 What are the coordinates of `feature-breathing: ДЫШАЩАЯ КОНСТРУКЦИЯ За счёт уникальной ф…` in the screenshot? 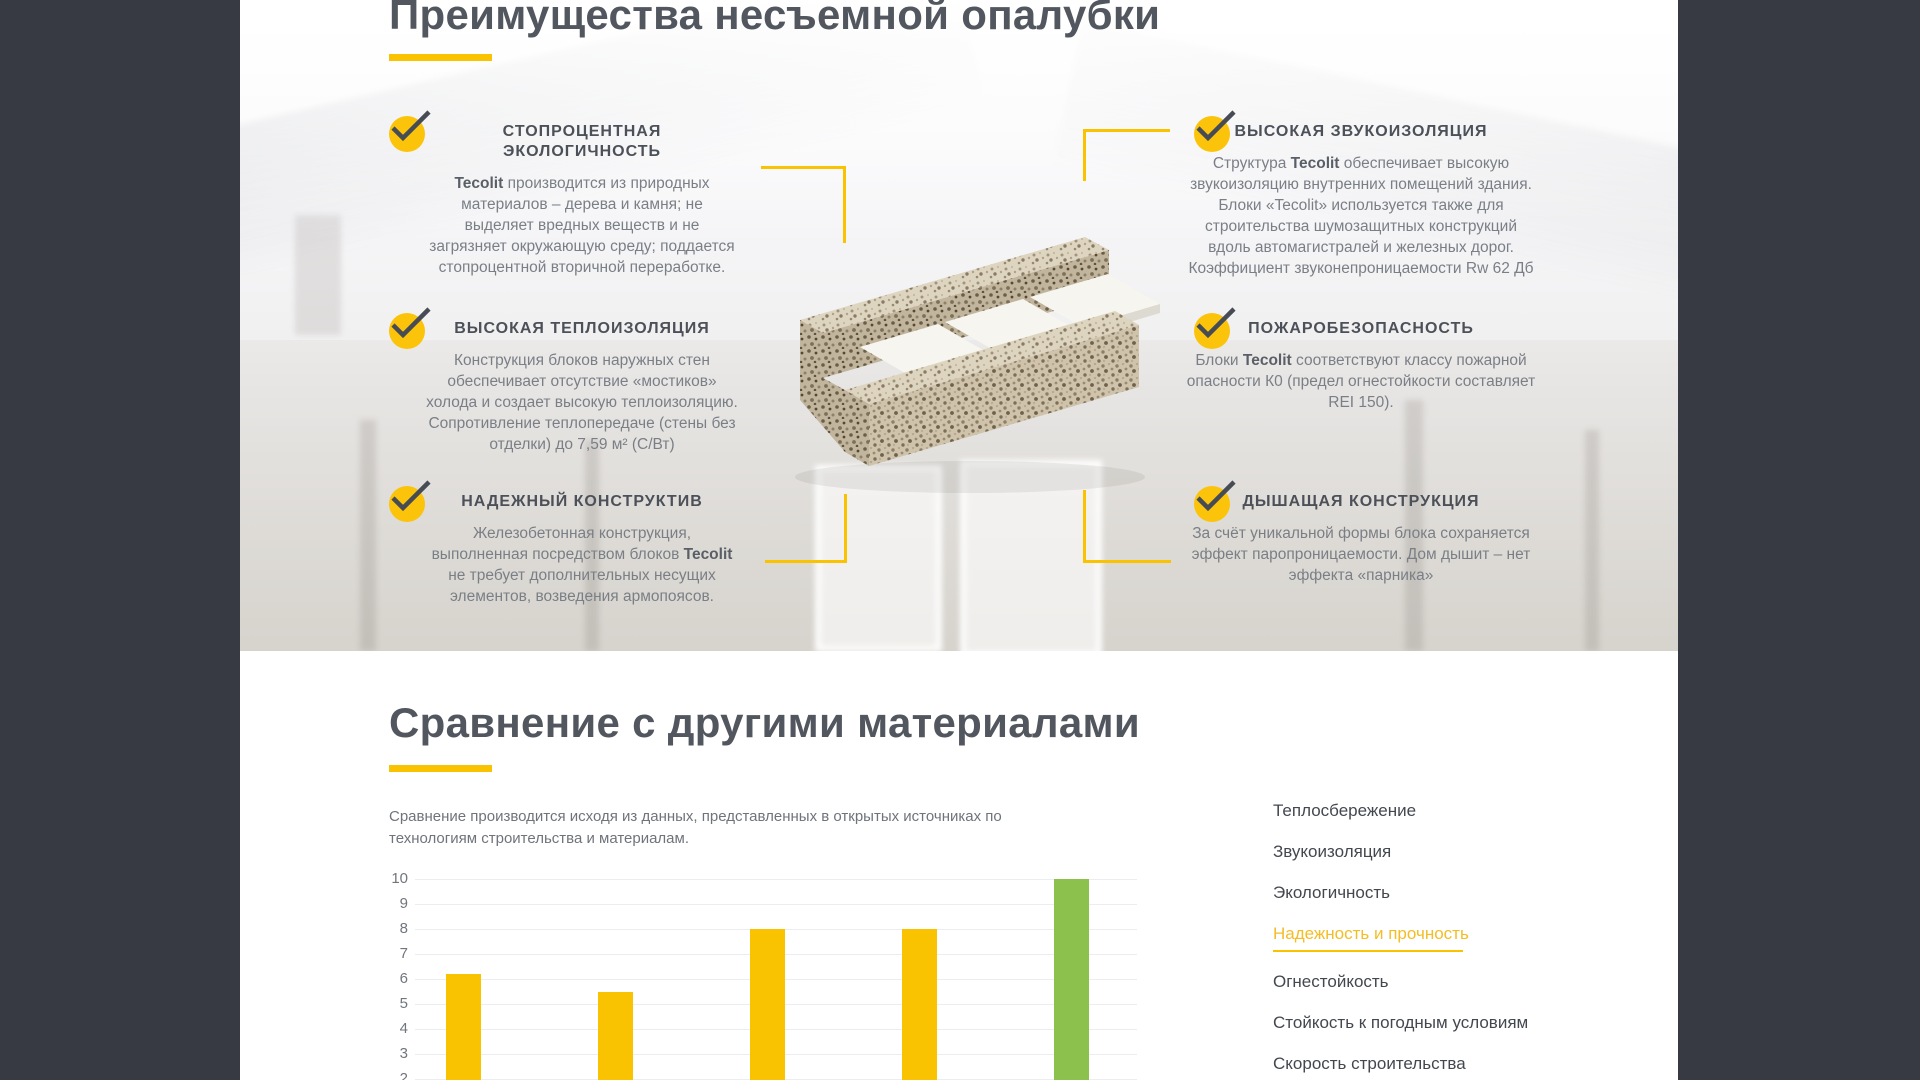 It's located at (1361, 533).